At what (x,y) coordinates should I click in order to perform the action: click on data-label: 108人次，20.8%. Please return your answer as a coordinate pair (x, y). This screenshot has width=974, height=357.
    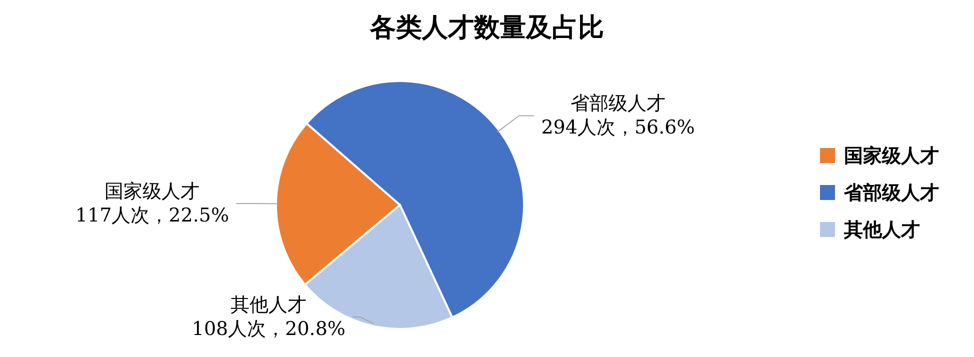
    Looking at the image, I should click on (269, 329).